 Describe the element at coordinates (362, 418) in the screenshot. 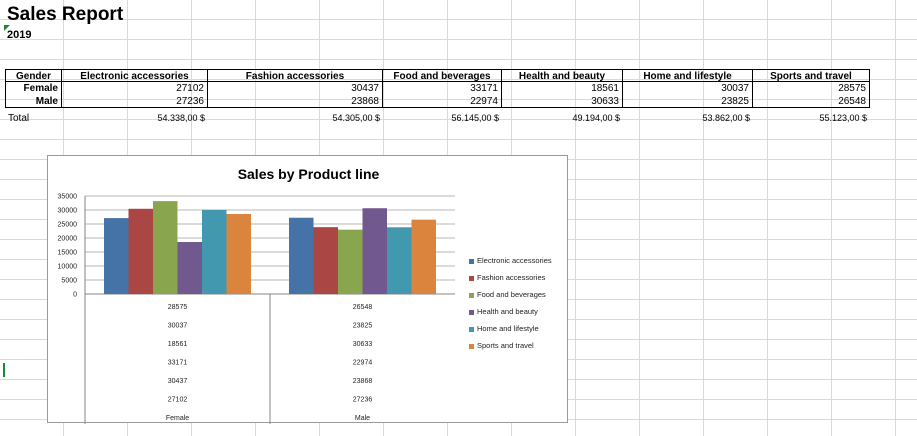

I see `category-label: Male` at that location.